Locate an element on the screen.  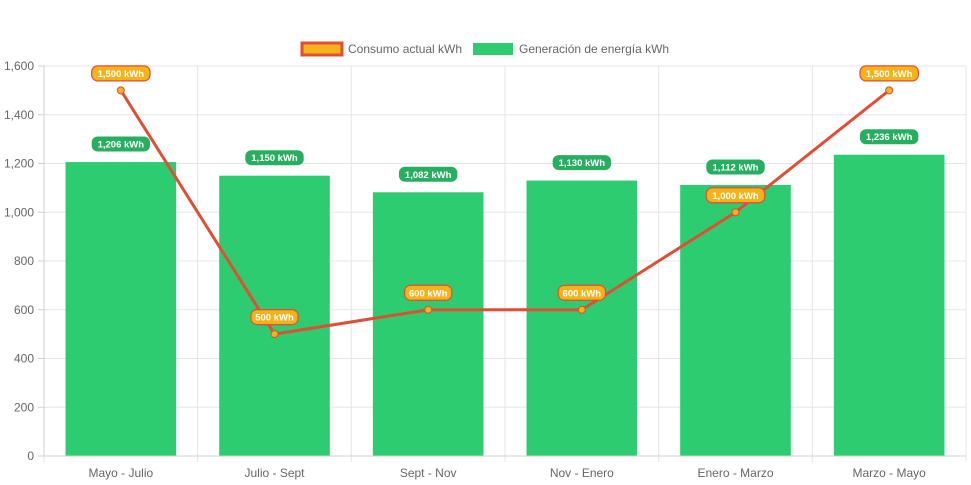
legend-label-consumo: Consumo actual kWh is located at coordinates (405, 49).